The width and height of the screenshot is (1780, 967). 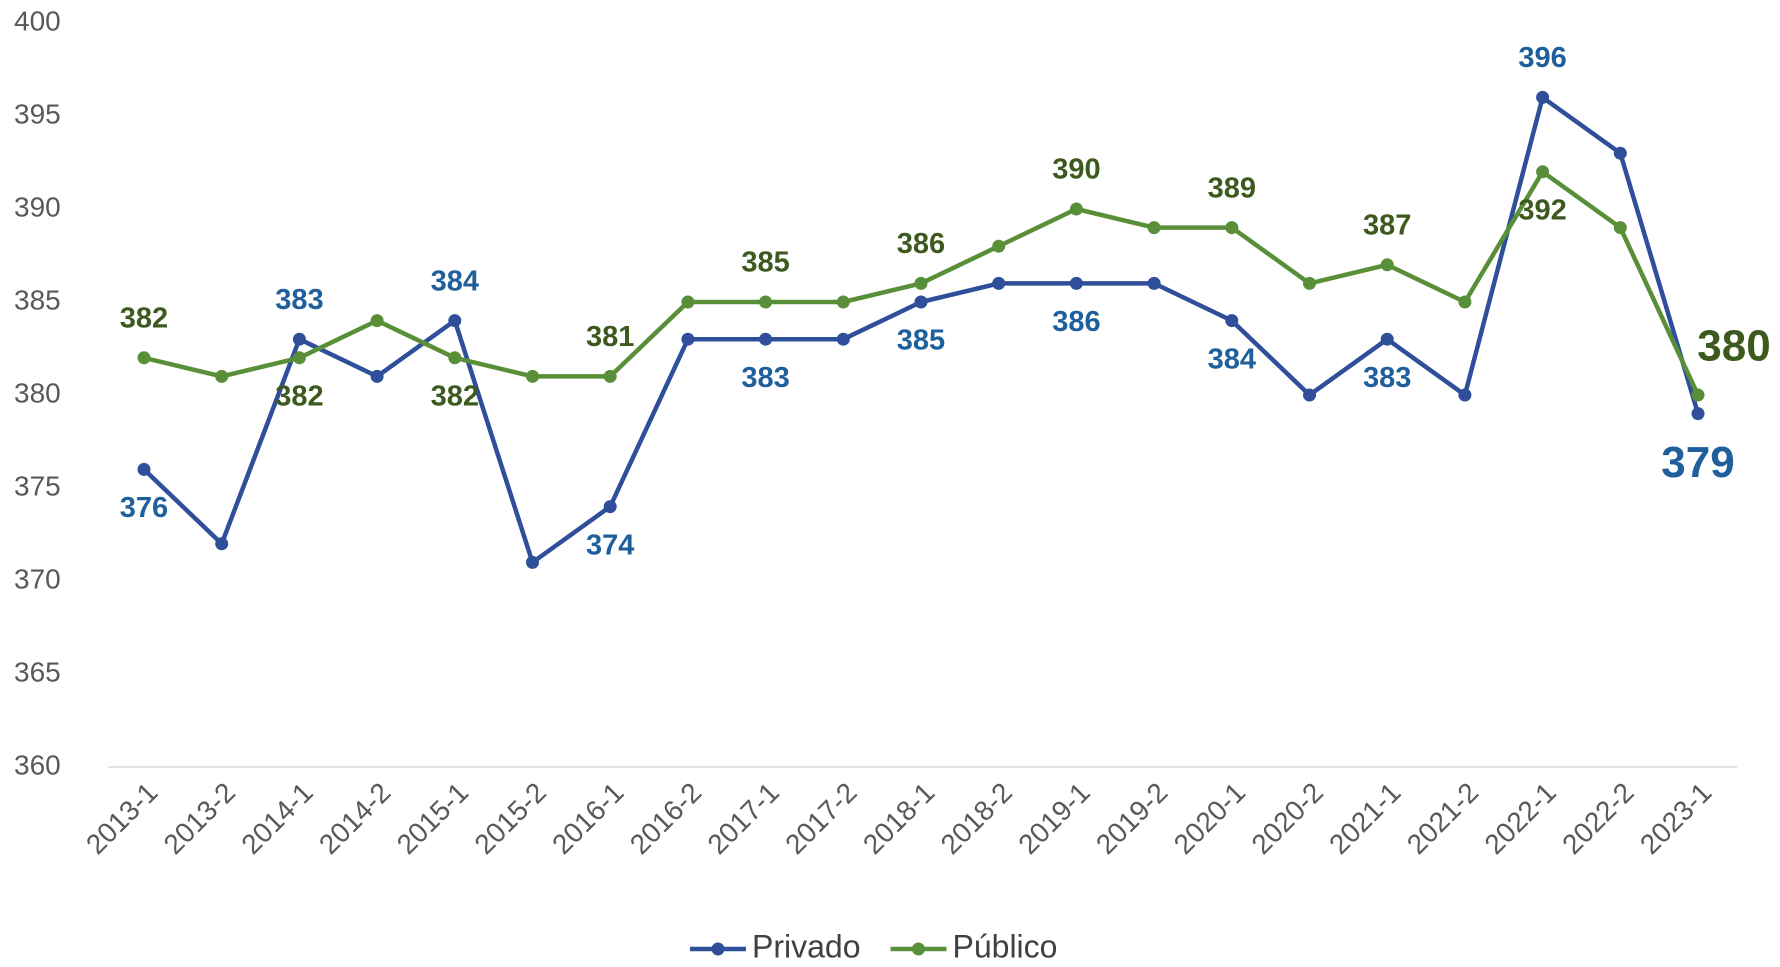 What do you see at coordinates (355, 819) in the screenshot?
I see `x-tick-label: 2014-2` at bounding box center [355, 819].